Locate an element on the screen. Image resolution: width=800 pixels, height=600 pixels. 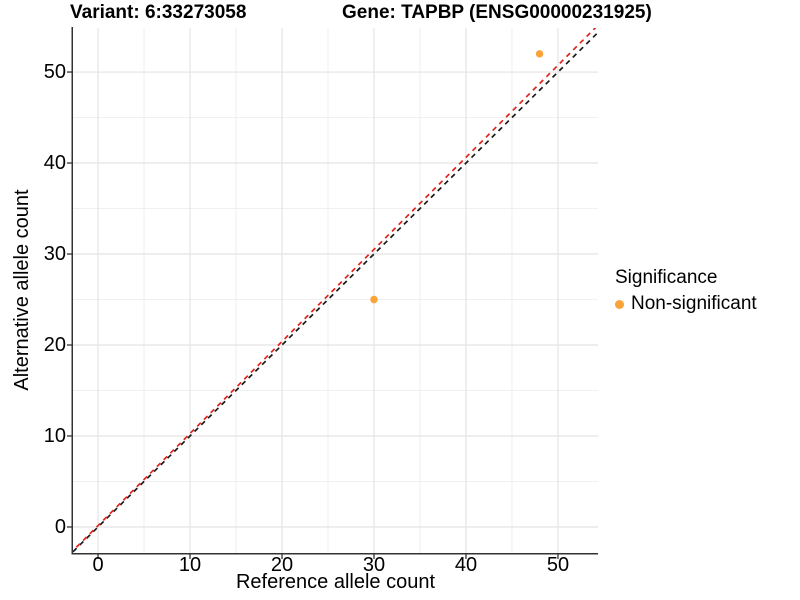
legend-point-icon is located at coordinates (619, 304).